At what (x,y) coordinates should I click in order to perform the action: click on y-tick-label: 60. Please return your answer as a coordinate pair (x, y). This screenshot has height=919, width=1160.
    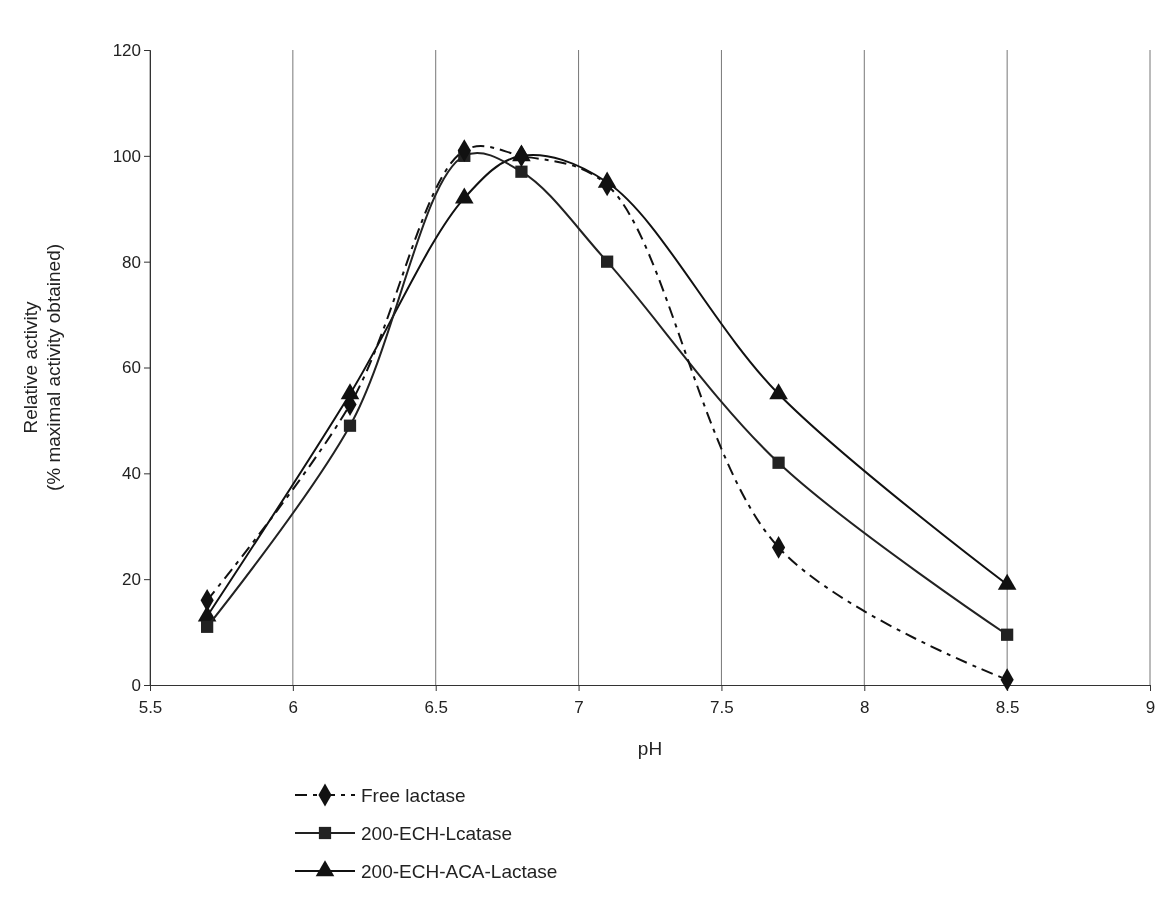
    Looking at the image, I should click on (131, 368).